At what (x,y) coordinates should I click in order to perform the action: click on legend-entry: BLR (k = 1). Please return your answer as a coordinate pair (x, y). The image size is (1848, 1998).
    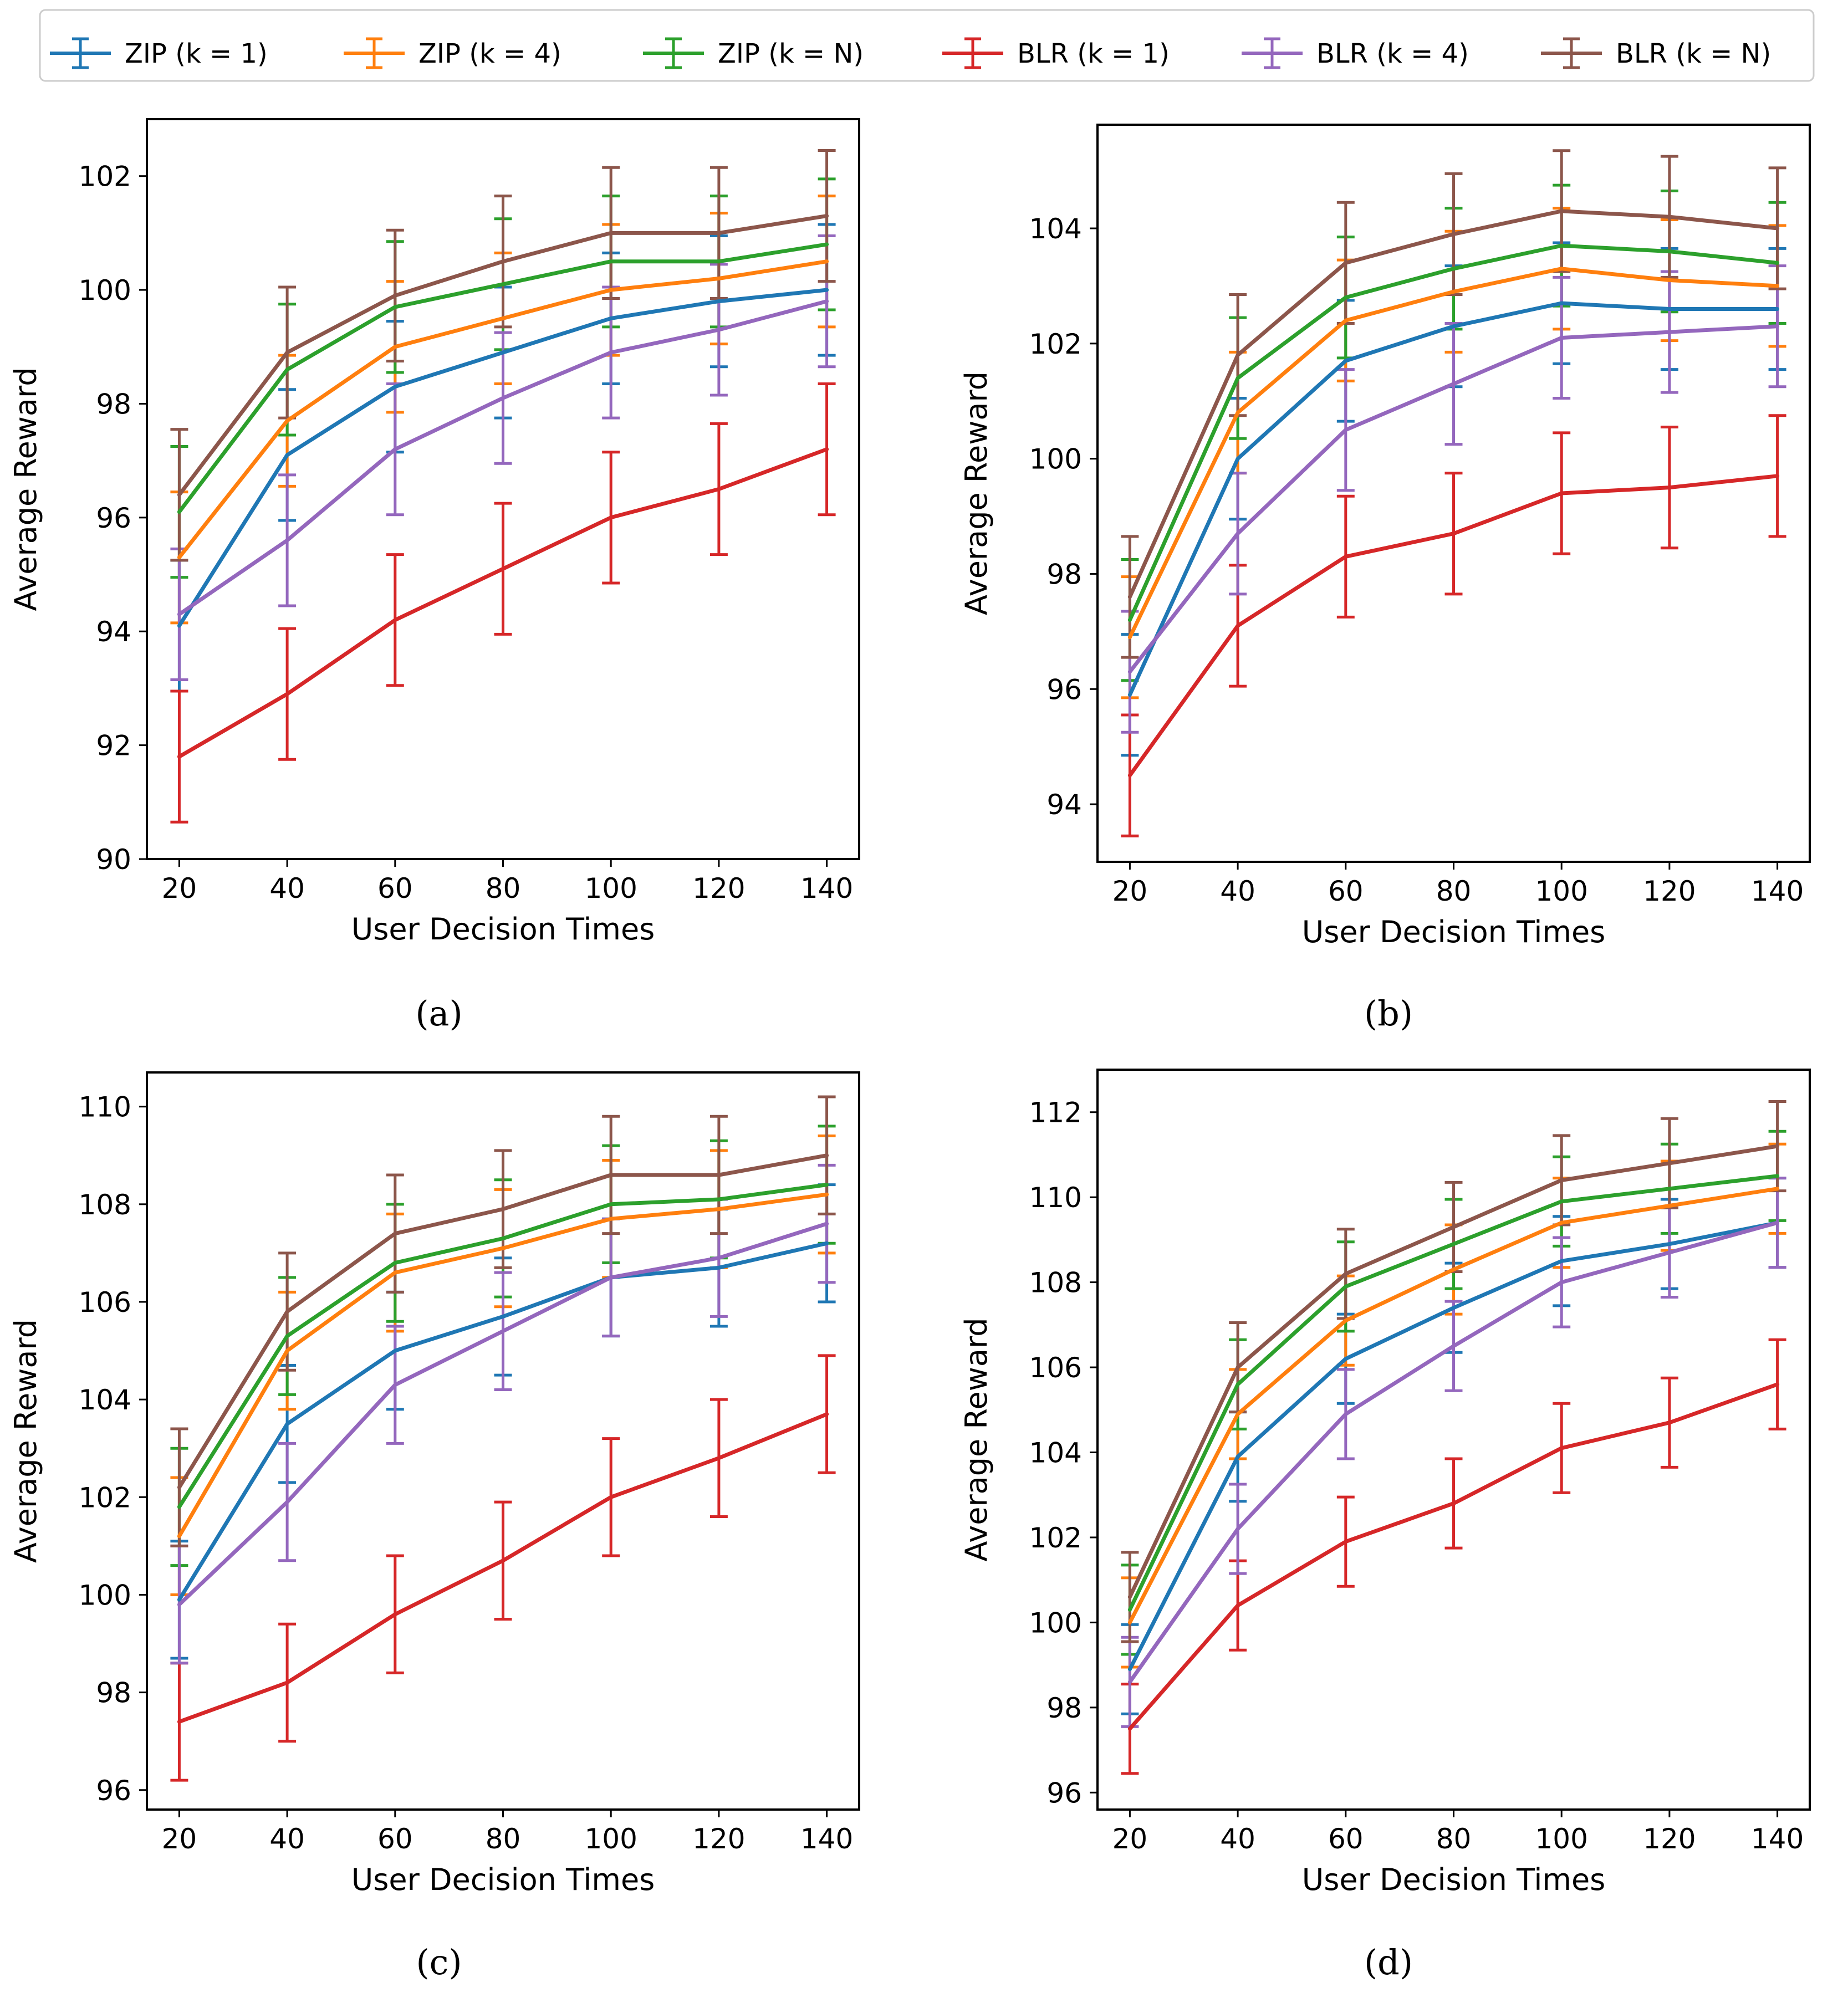
    Looking at the image, I should click on (1056, 53).